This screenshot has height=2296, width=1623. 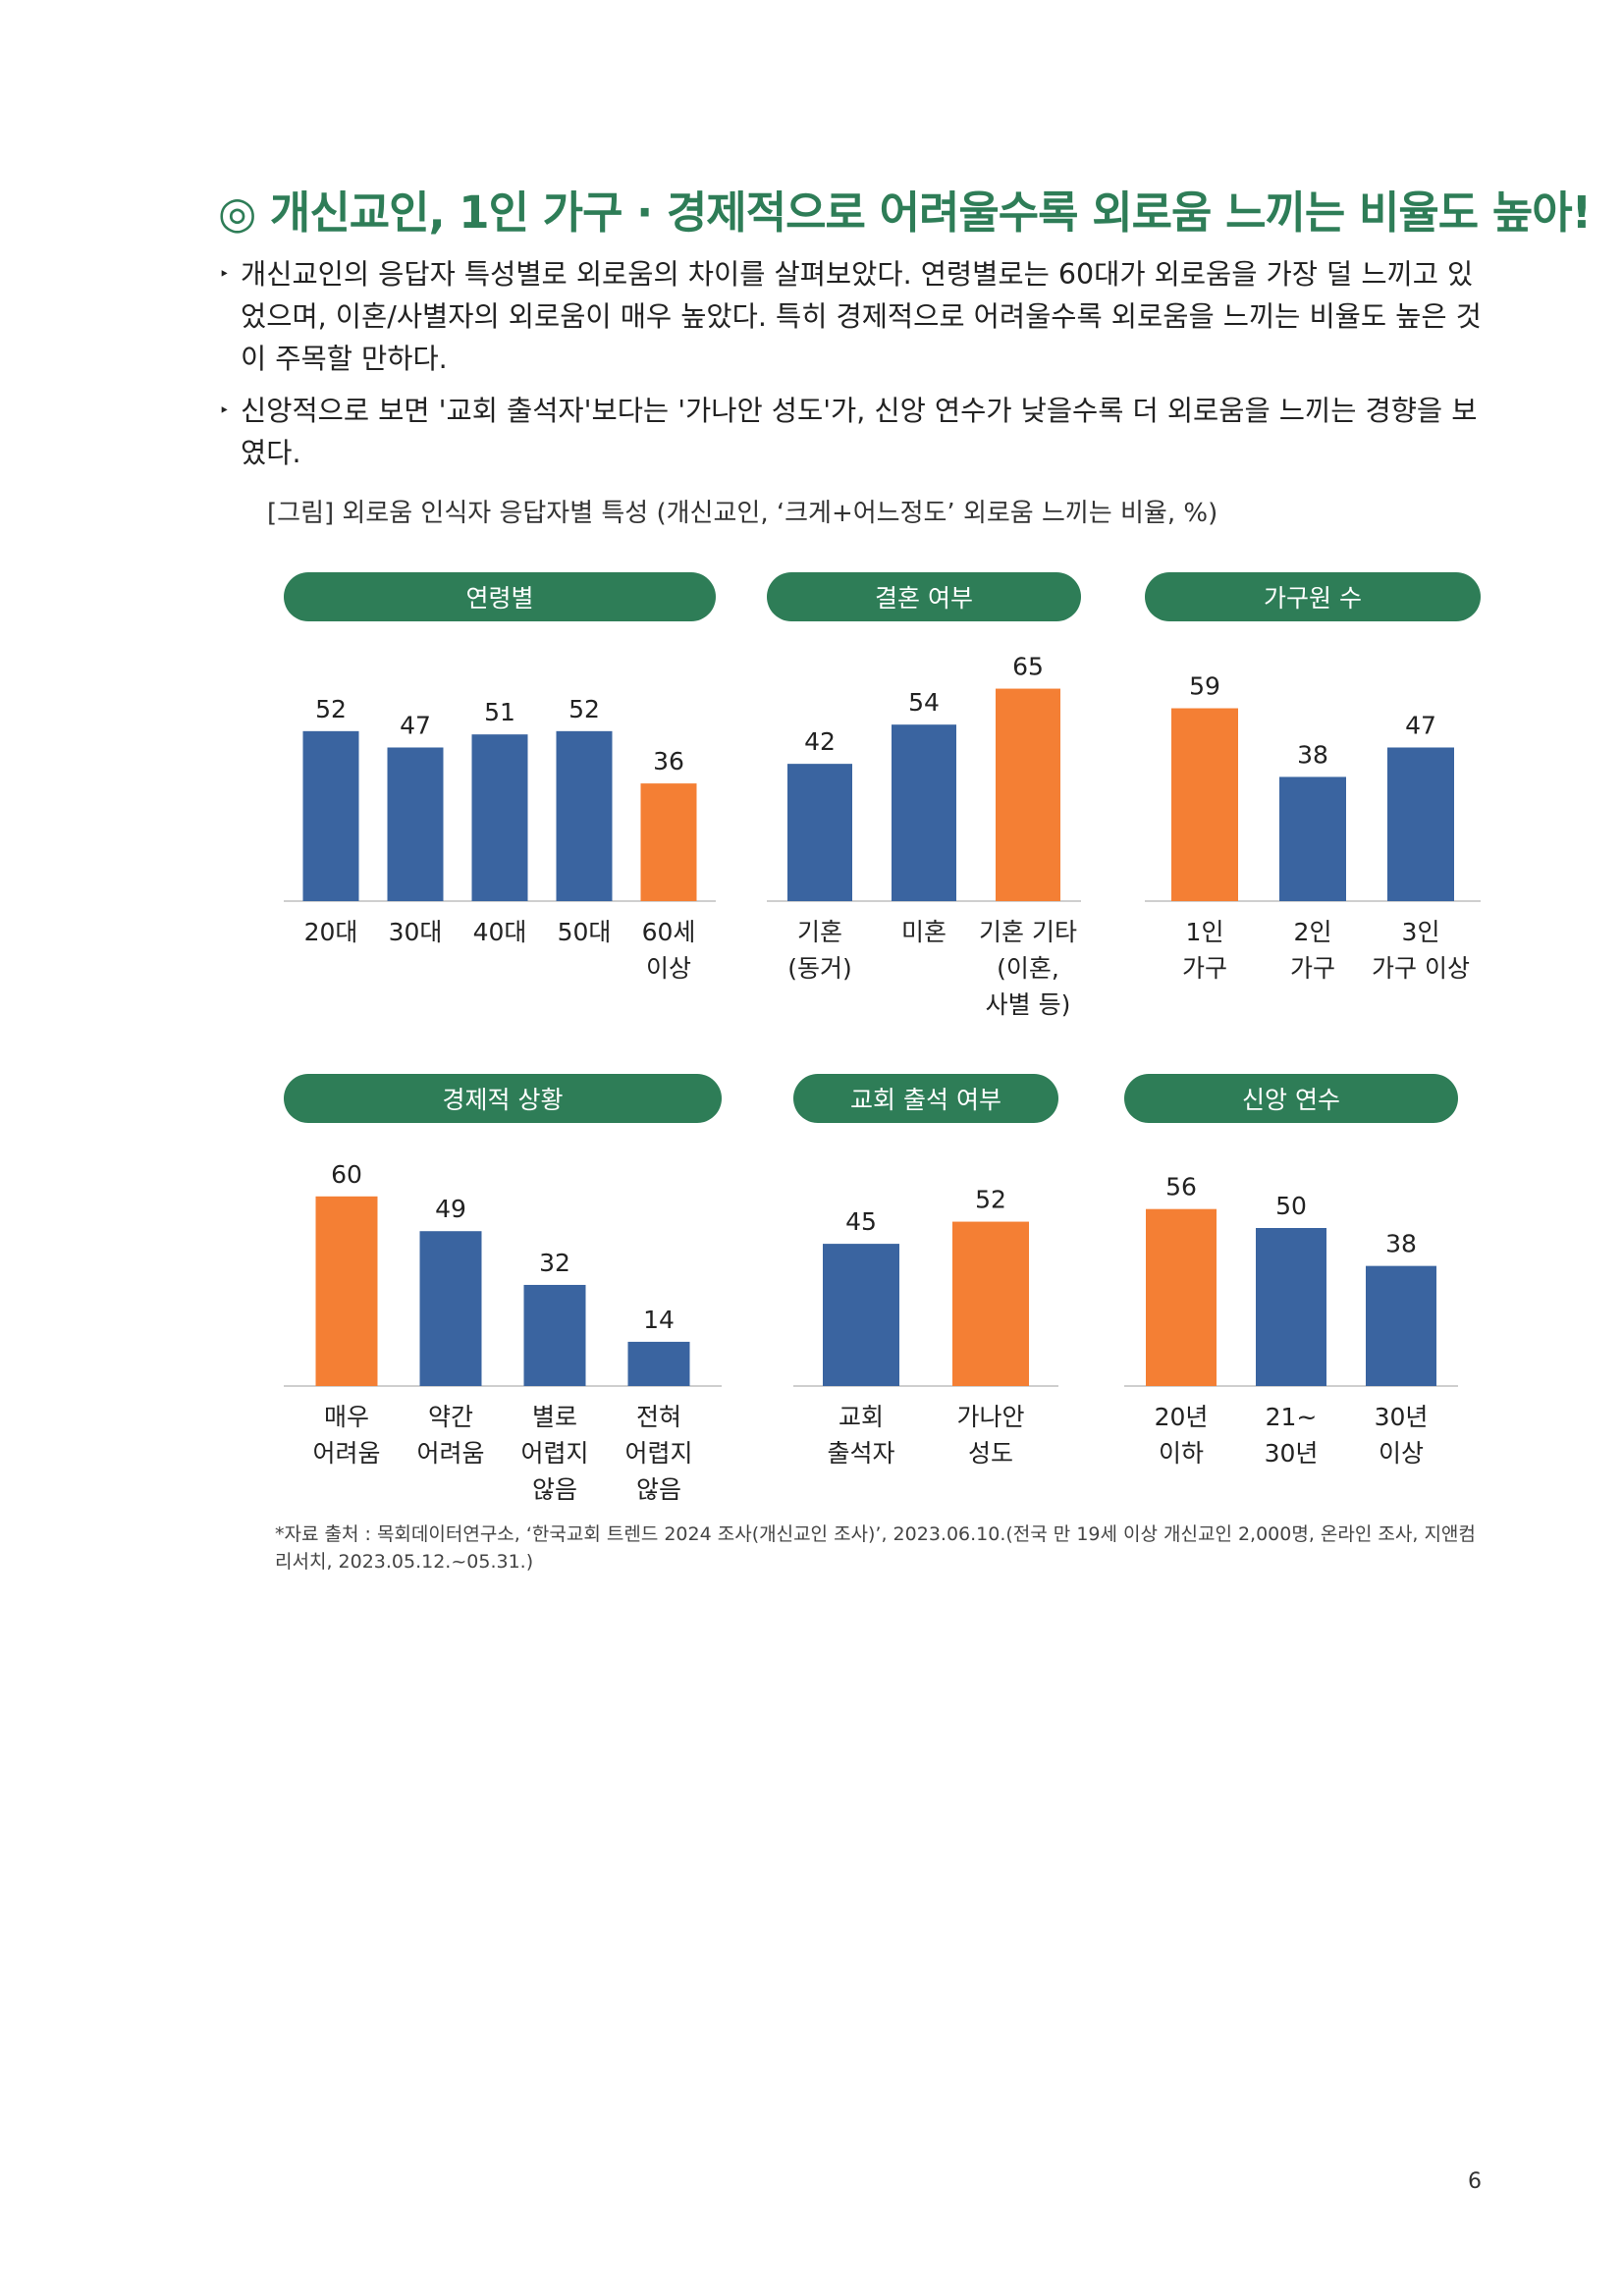 What do you see at coordinates (861, 1417) in the screenshot?
I see `category-label: 교회` at bounding box center [861, 1417].